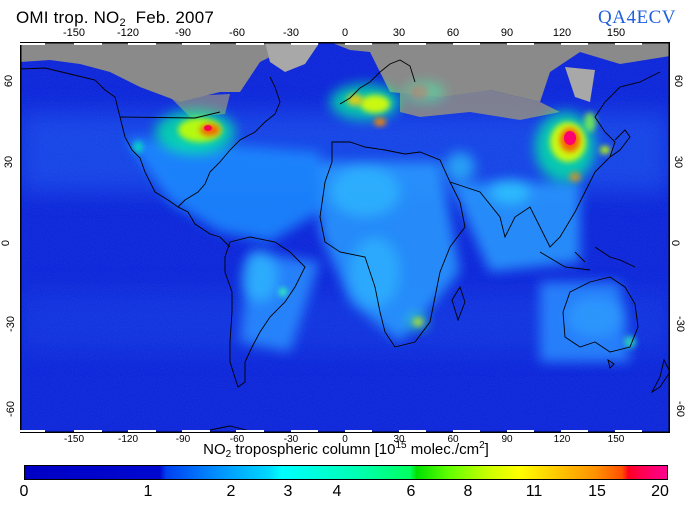 This screenshot has width=692, height=507. Describe the element at coordinates (597, 491) in the screenshot. I see `colorbar-tick: 15` at that location.